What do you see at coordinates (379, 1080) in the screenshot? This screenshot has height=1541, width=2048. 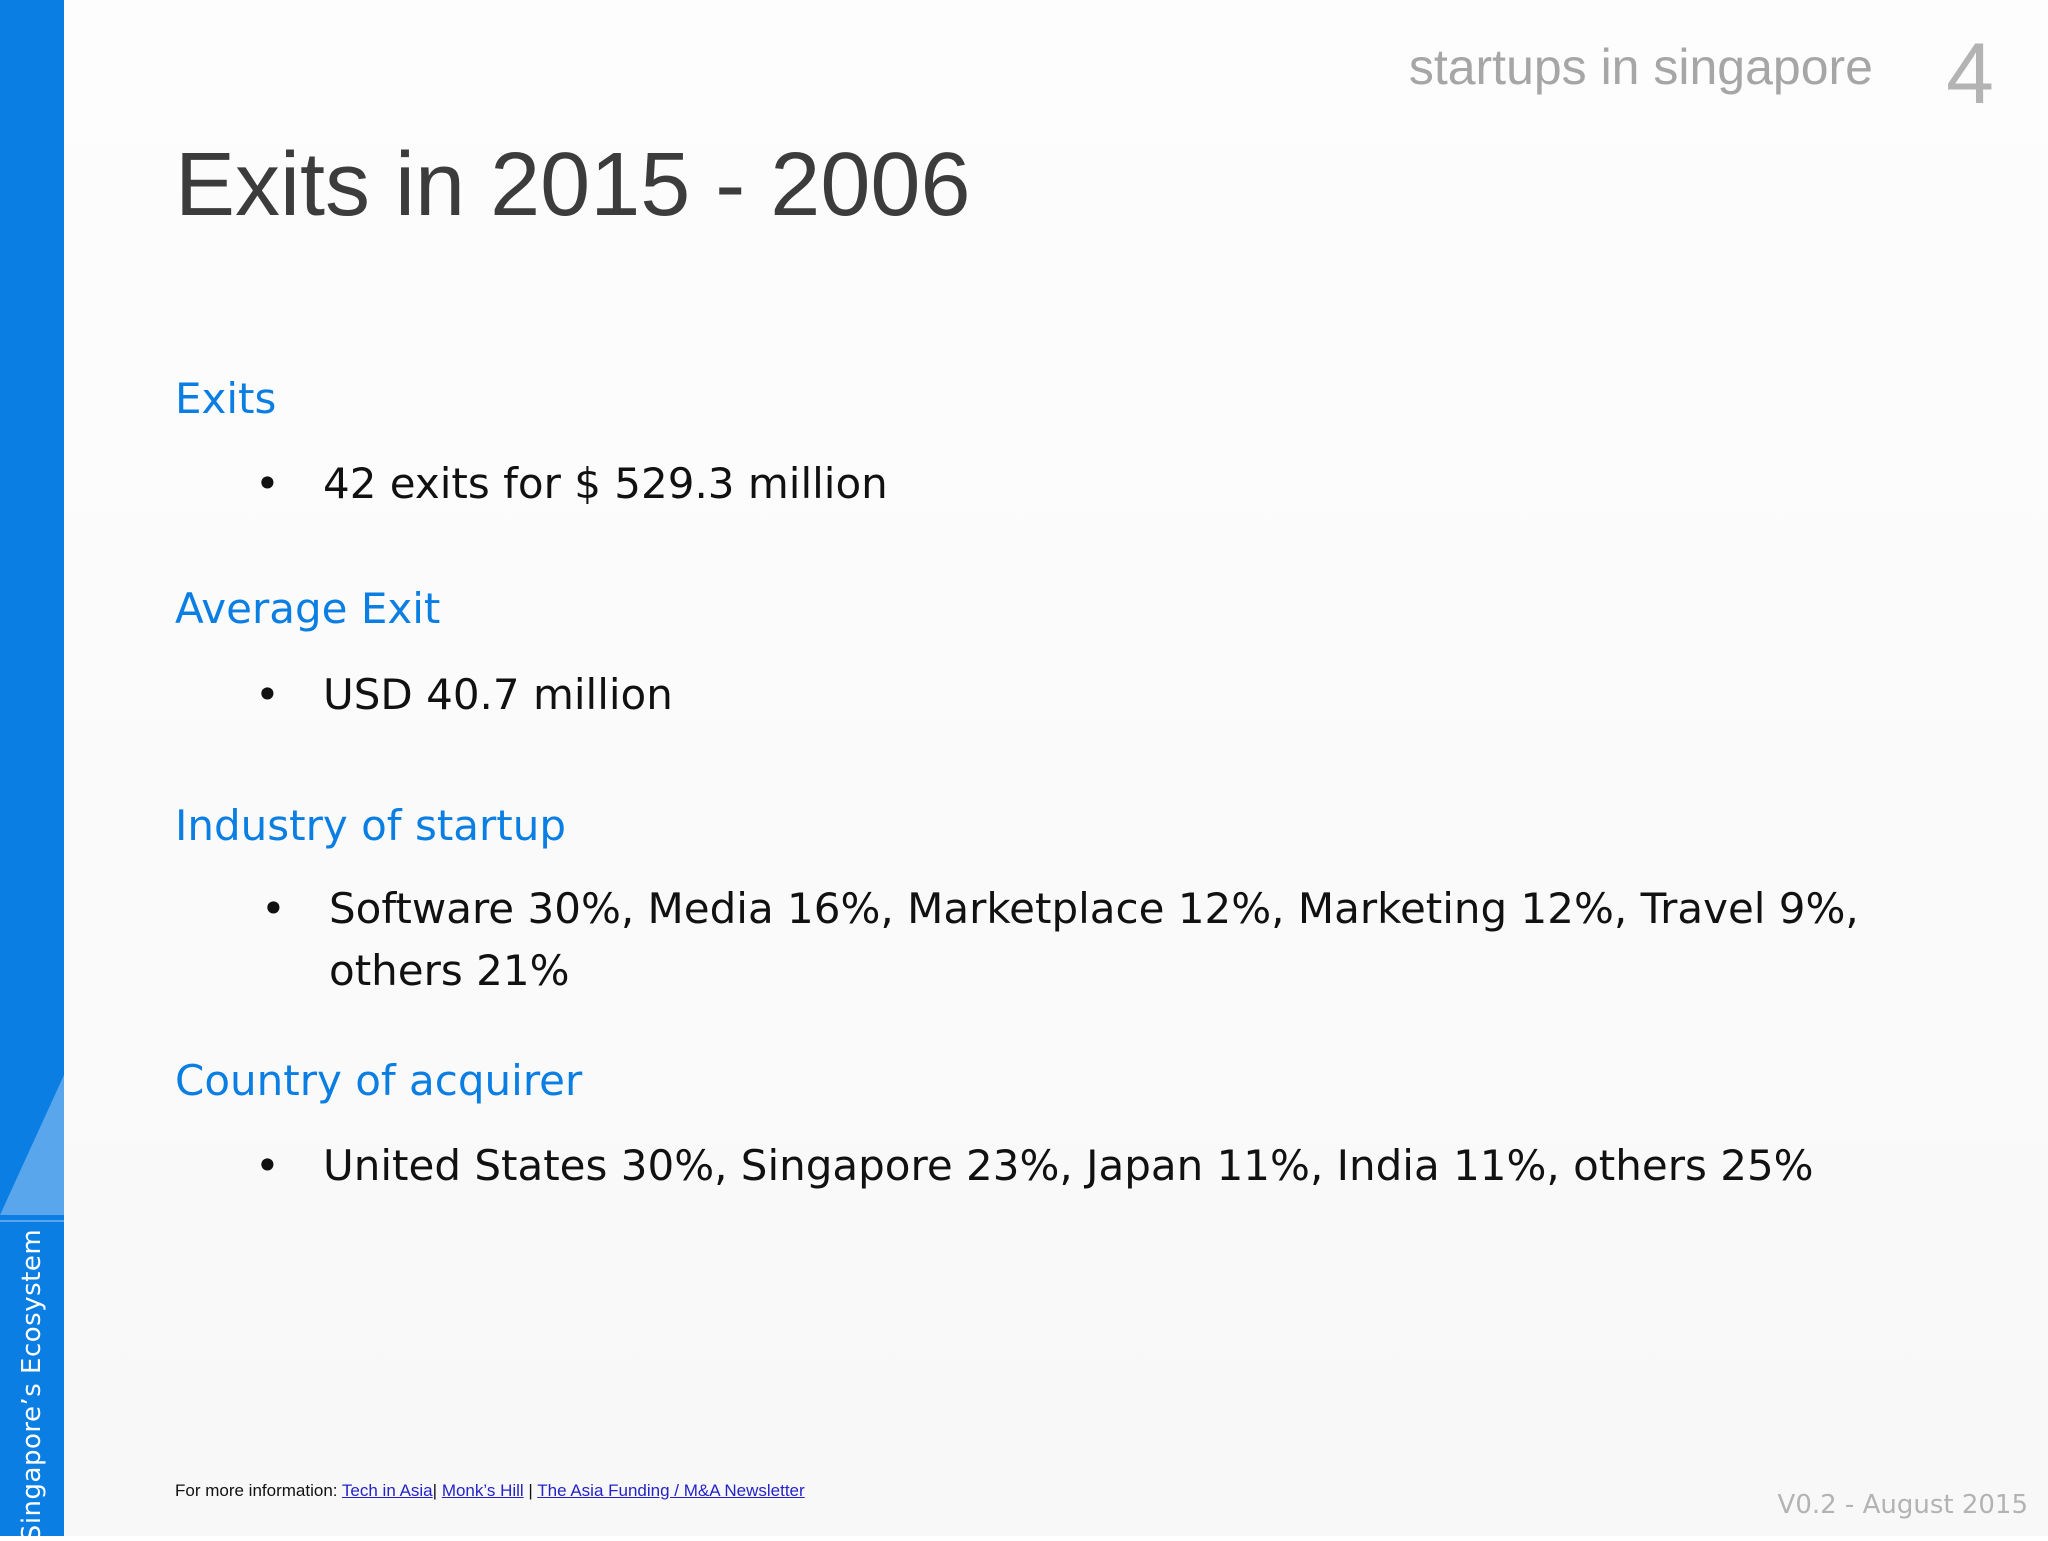 I see `section-heading-country: Country of acquirer` at bounding box center [379, 1080].